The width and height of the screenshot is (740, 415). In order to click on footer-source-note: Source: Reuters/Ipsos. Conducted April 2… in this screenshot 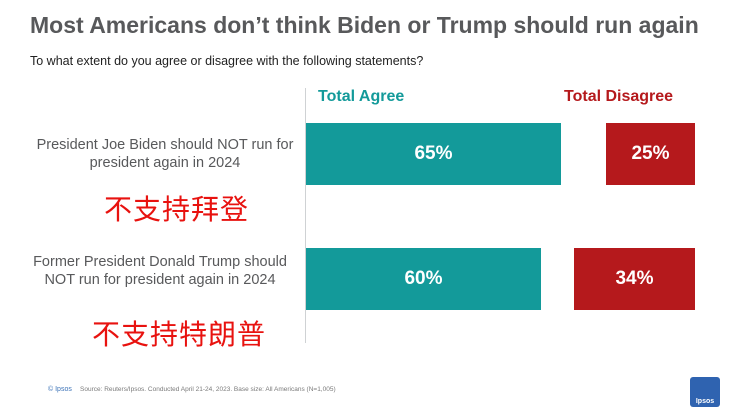, I will do `click(208, 389)`.